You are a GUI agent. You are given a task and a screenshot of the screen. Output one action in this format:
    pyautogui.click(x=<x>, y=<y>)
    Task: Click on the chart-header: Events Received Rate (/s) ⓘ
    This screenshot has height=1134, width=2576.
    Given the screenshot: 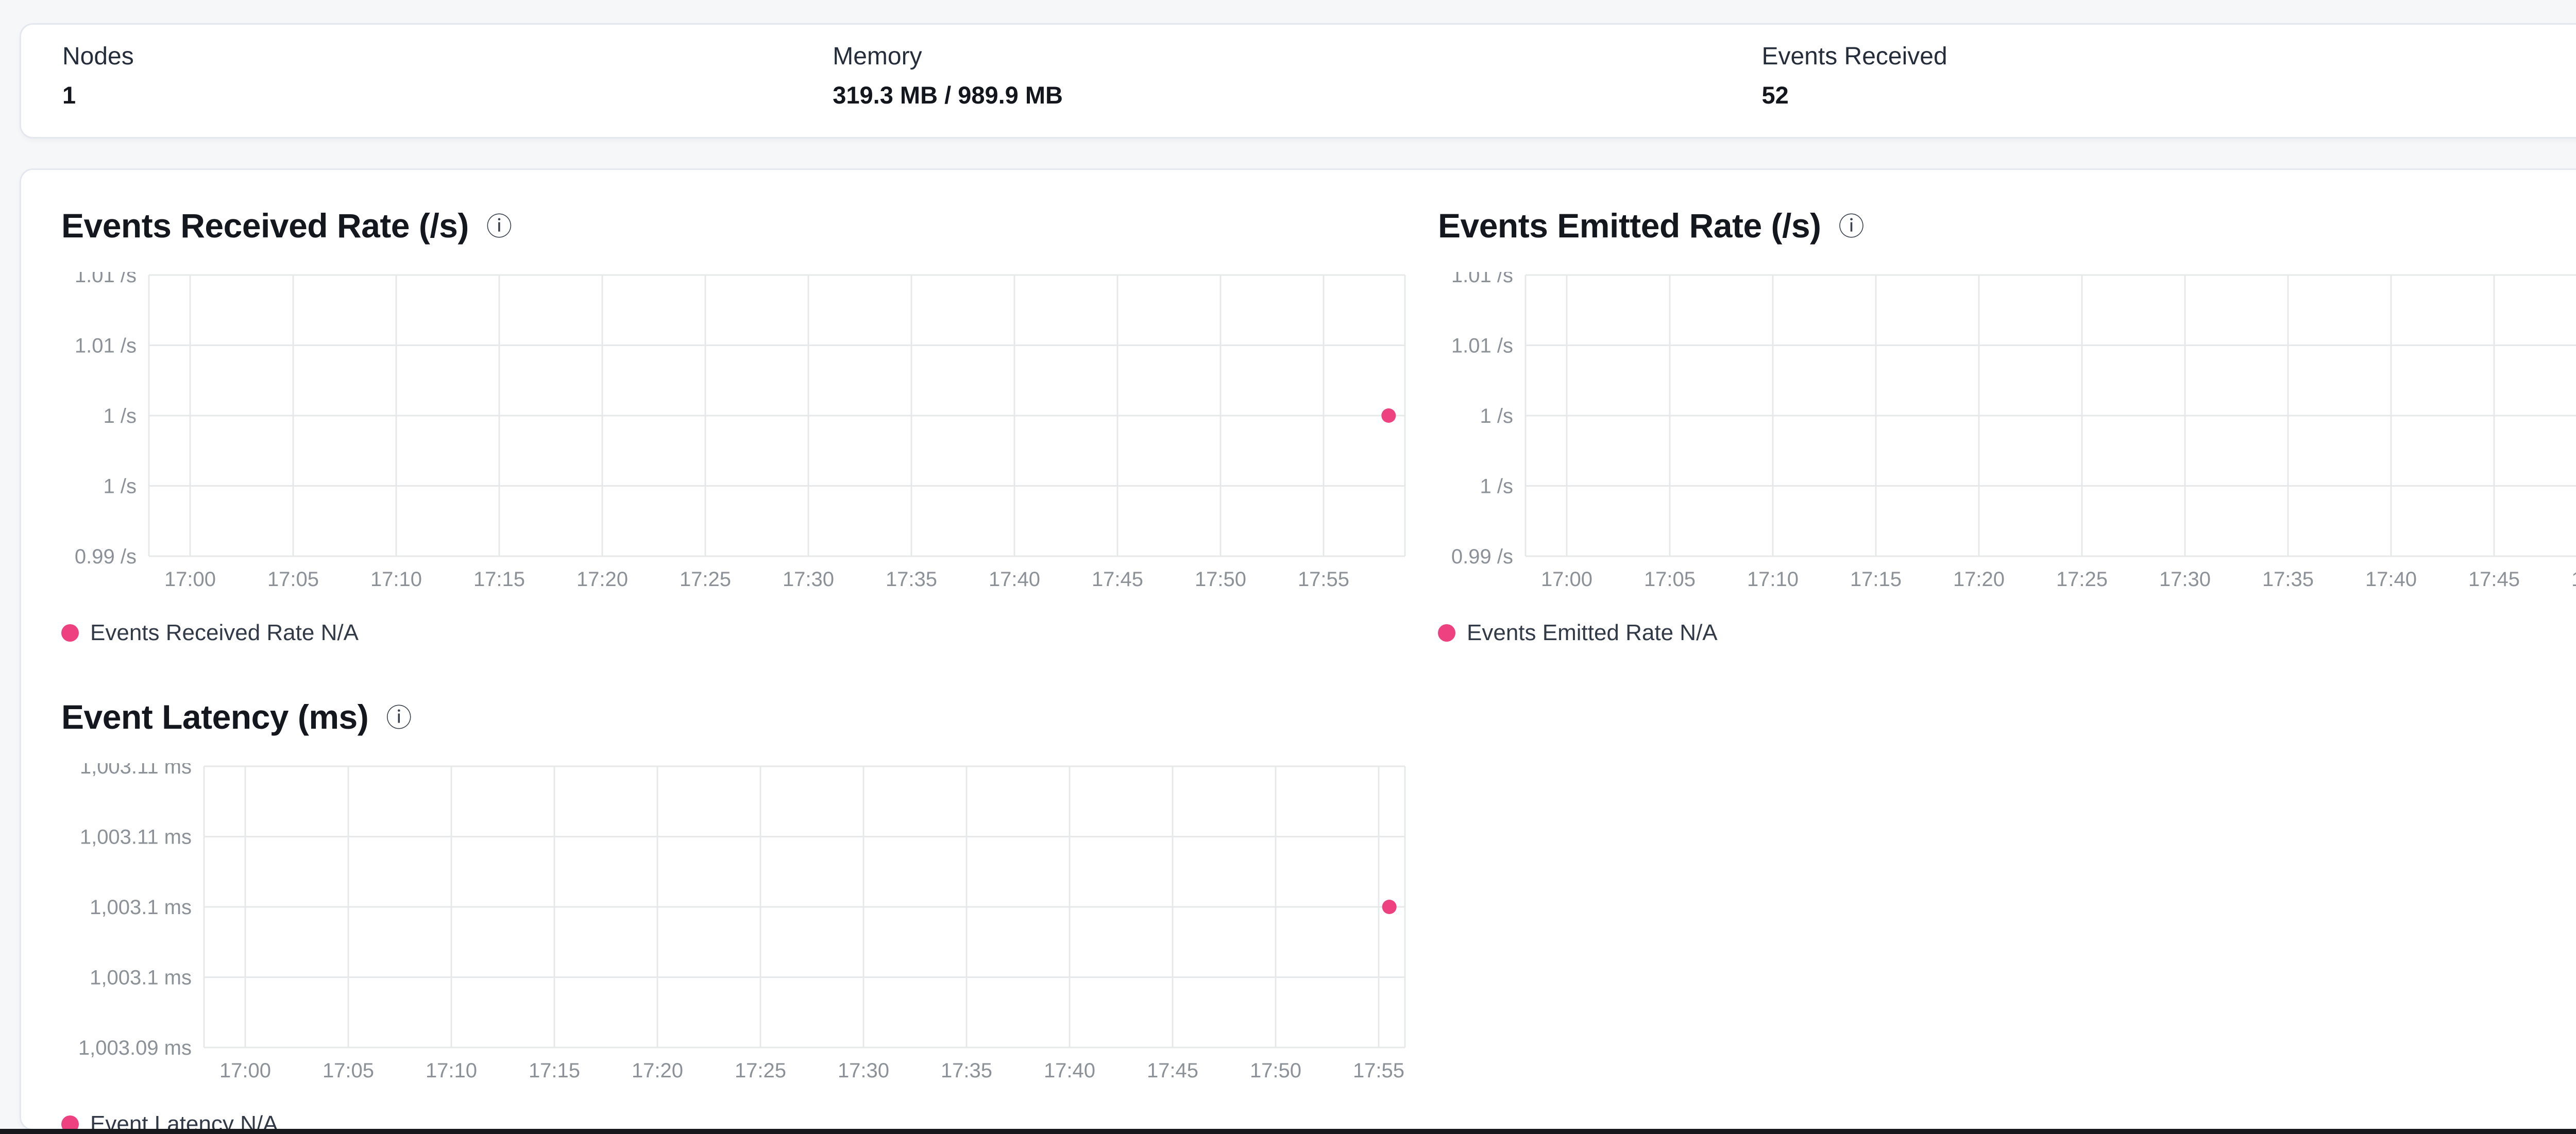 What is the action you would take?
    pyautogui.click(x=749, y=226)
    